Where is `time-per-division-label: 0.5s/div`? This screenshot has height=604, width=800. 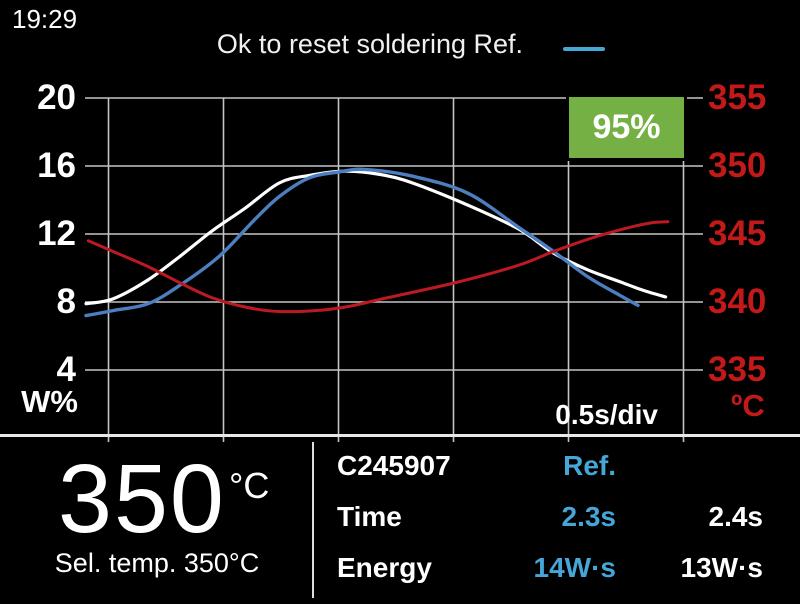 time-per-division-label: 0.5s/div is located at coordinates (606, 414).